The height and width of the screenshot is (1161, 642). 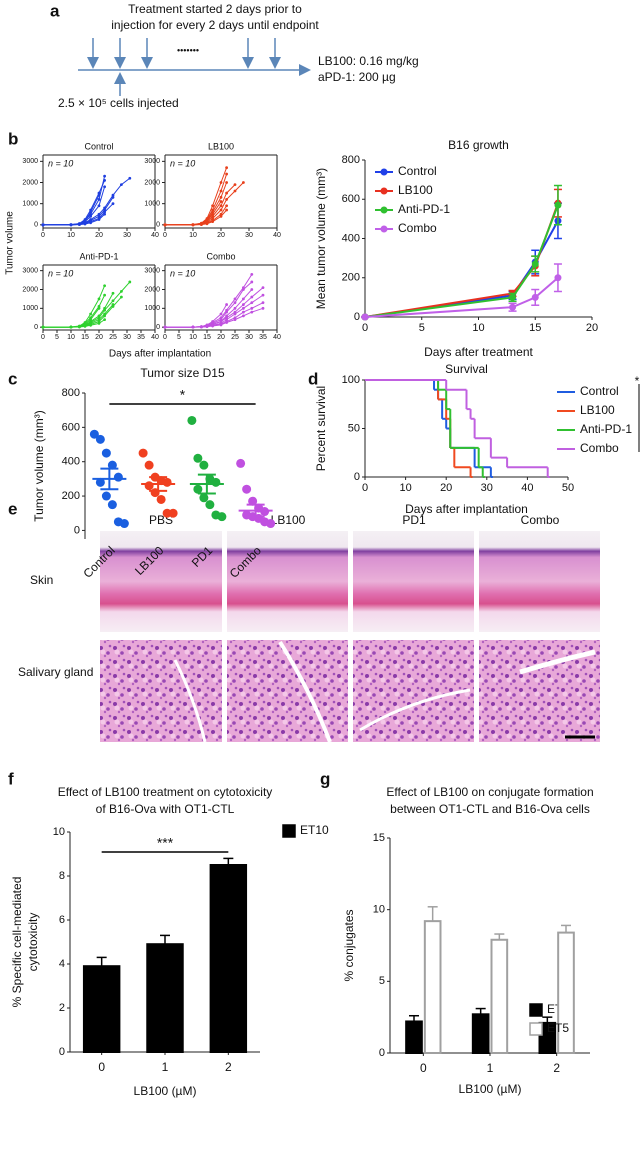 I want to click on x-tick-label: 1, so click(x=165, y=1067).